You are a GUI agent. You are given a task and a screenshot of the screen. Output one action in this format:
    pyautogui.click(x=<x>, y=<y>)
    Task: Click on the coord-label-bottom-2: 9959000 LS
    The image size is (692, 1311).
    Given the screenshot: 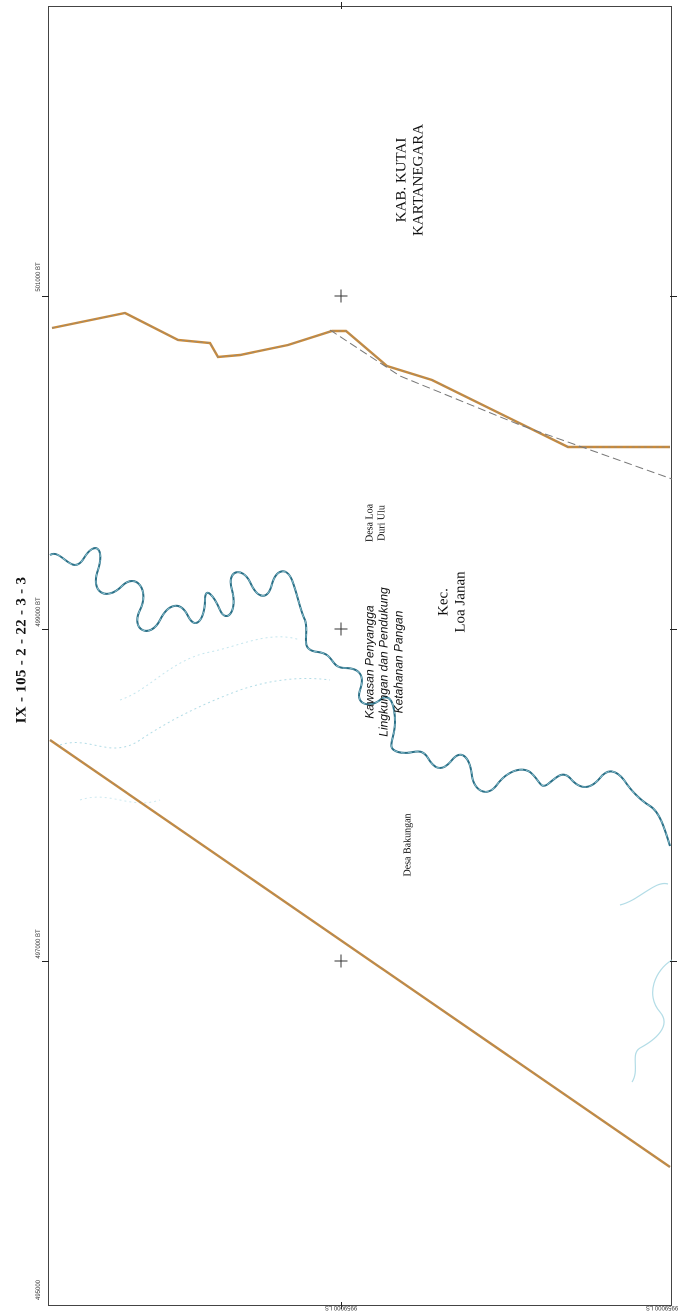 What is the action you would take?
    pyautogui.click(x=662, y=1307)
    